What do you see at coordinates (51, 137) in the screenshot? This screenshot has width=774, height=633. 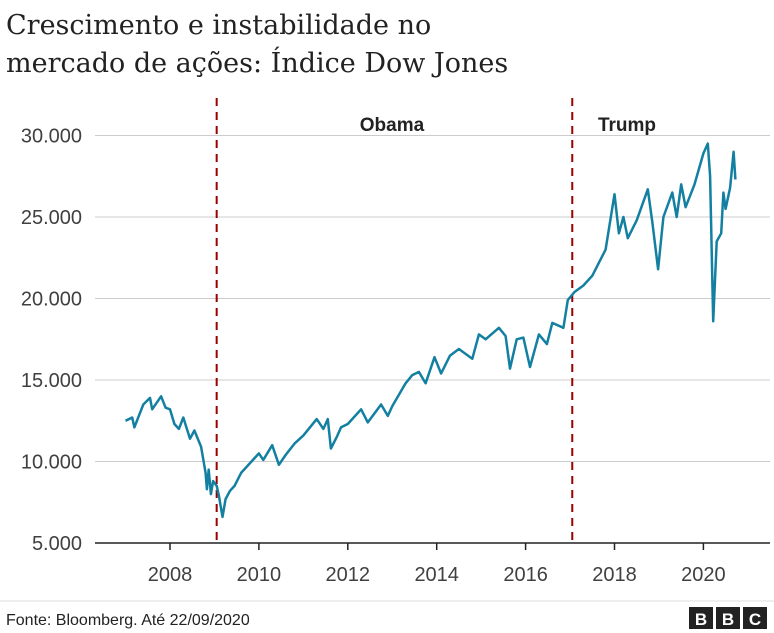 I see `y-tick-label: 30.000` at bounding box center [51, 137].